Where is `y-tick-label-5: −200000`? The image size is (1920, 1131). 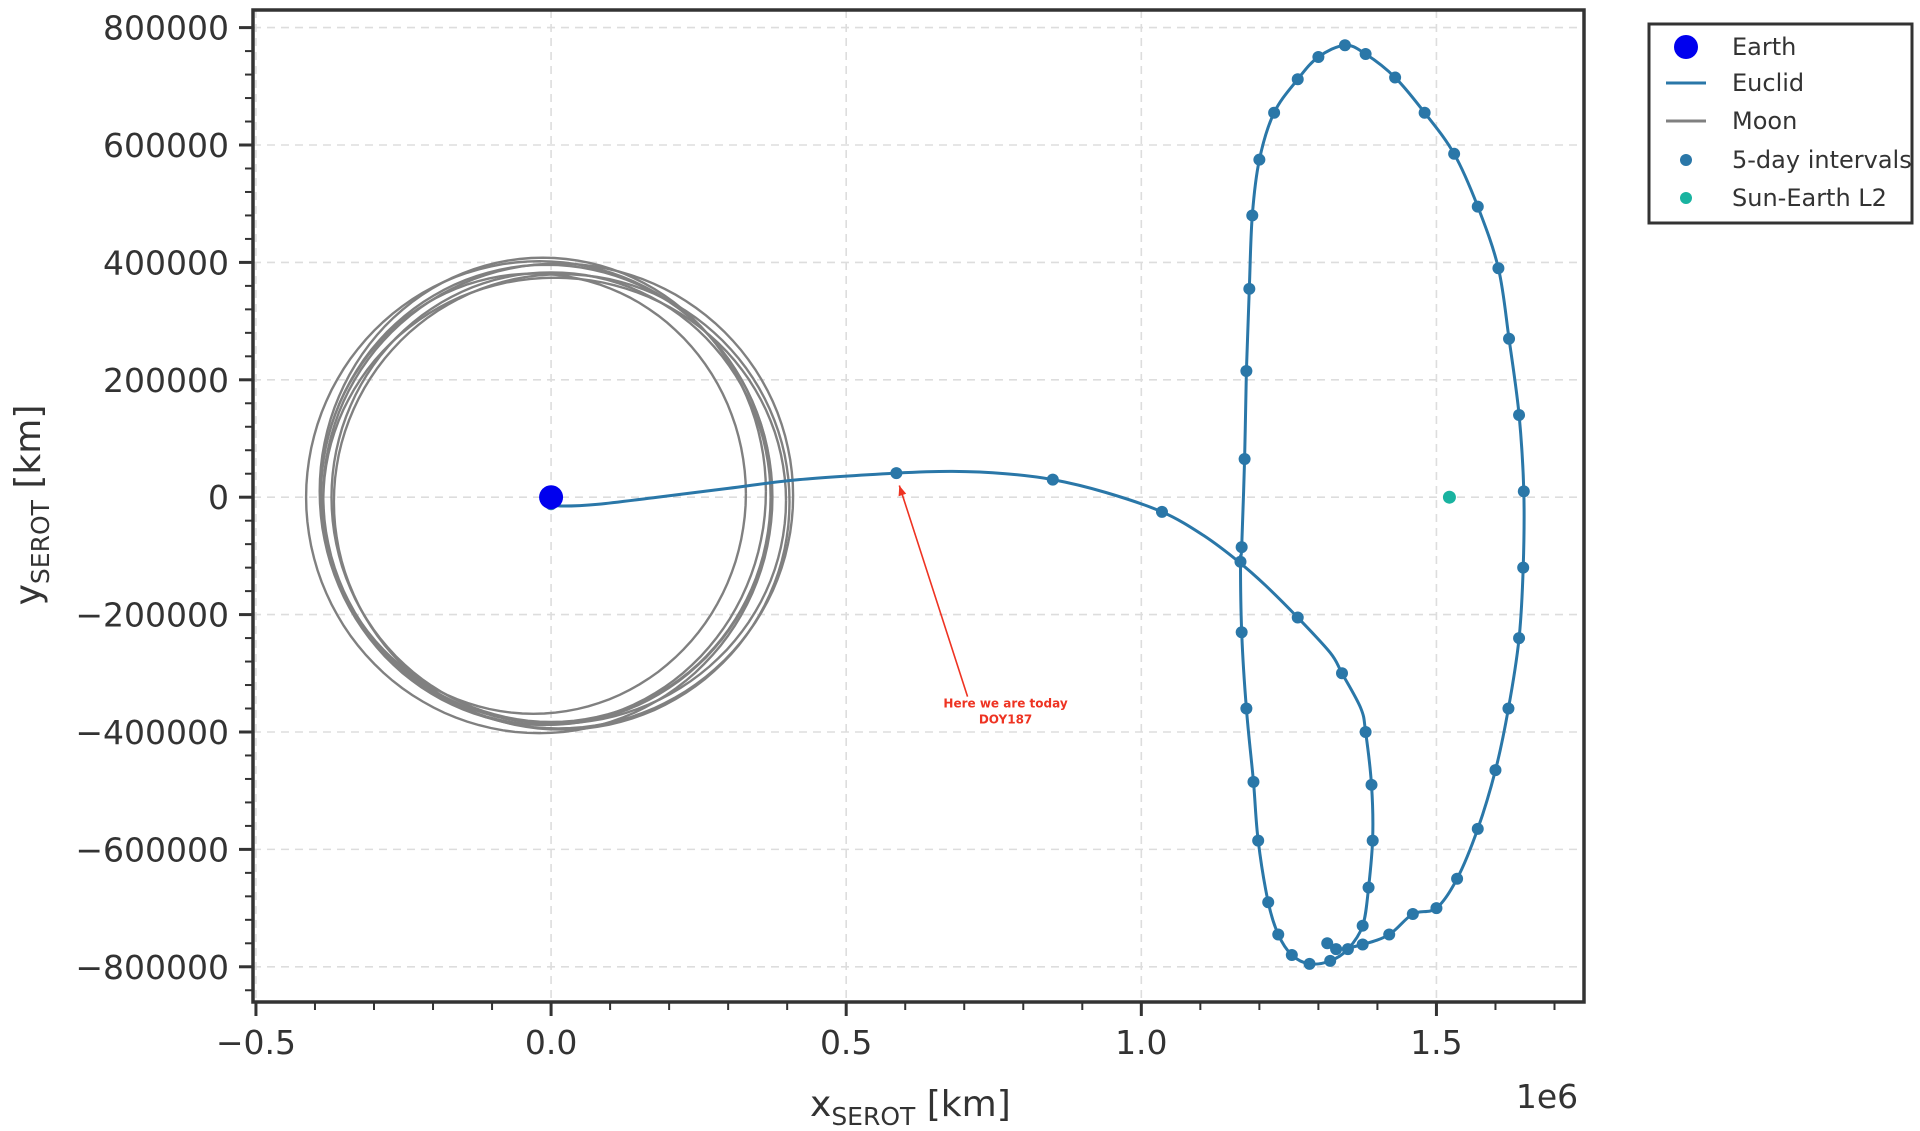 y-tick-label-5: −200000 is located at coordinates (152, 615).